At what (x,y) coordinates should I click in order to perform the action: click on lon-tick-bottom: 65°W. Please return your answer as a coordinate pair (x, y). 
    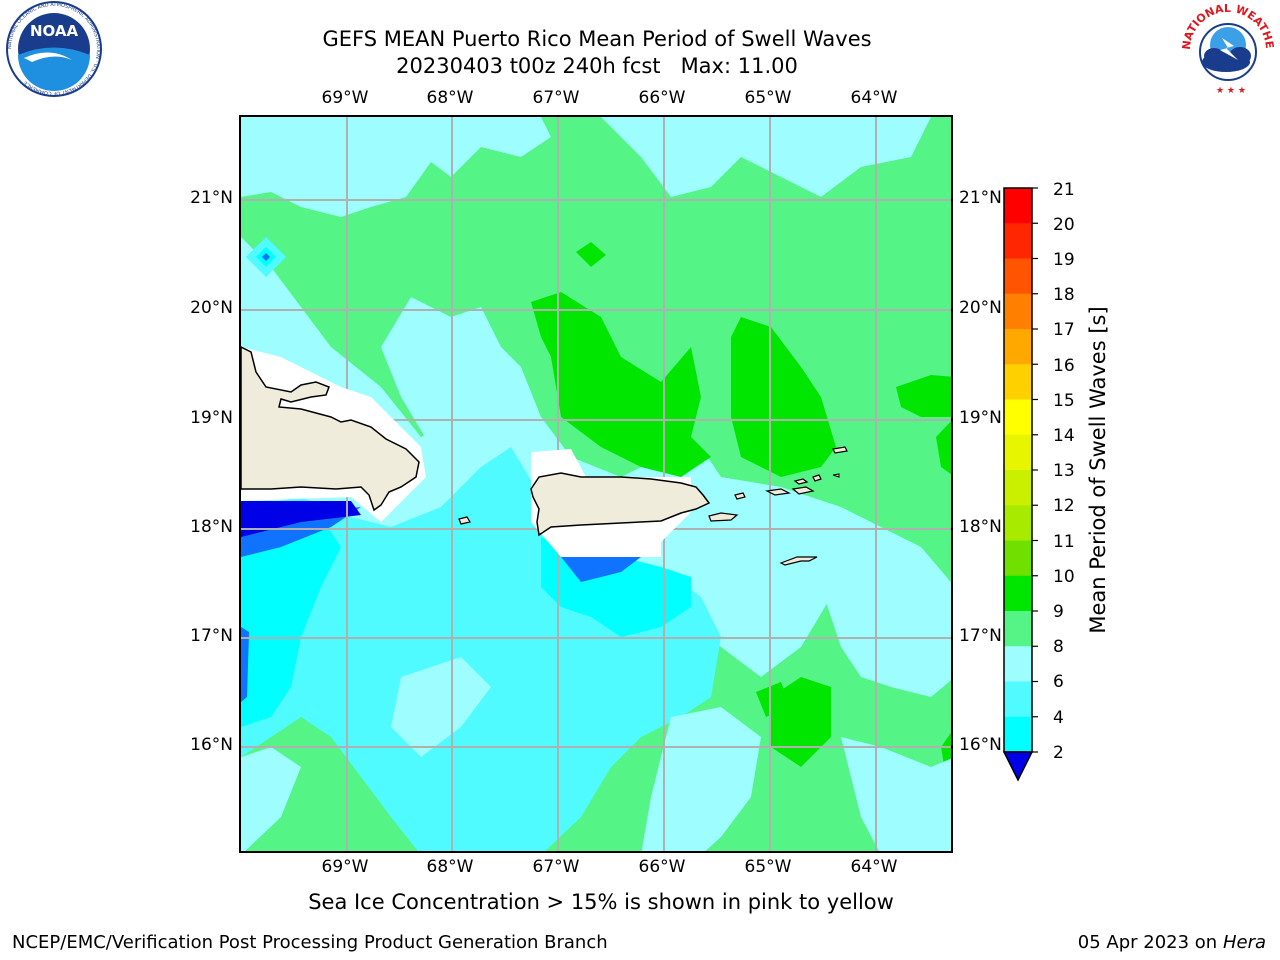
    Looking at the image, I should click on (768, 867).